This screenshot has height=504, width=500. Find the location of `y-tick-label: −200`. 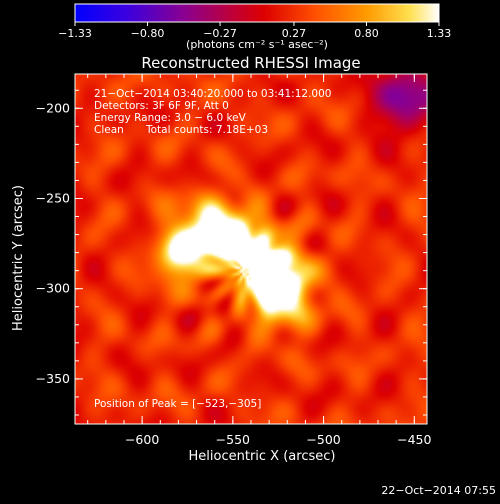

y-tick-label: −200 is located at coordinates (53, 107).